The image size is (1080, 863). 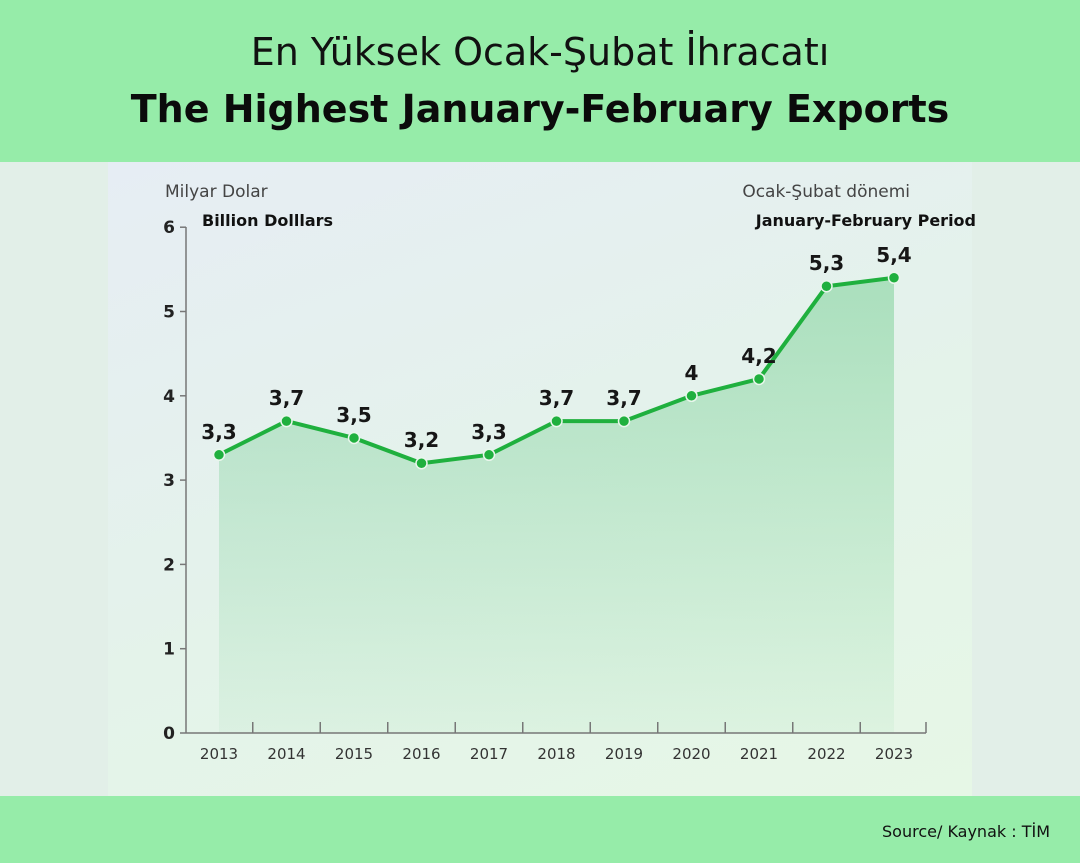 I want to click on y-tick-label: 6, so click(x=169, y=228).